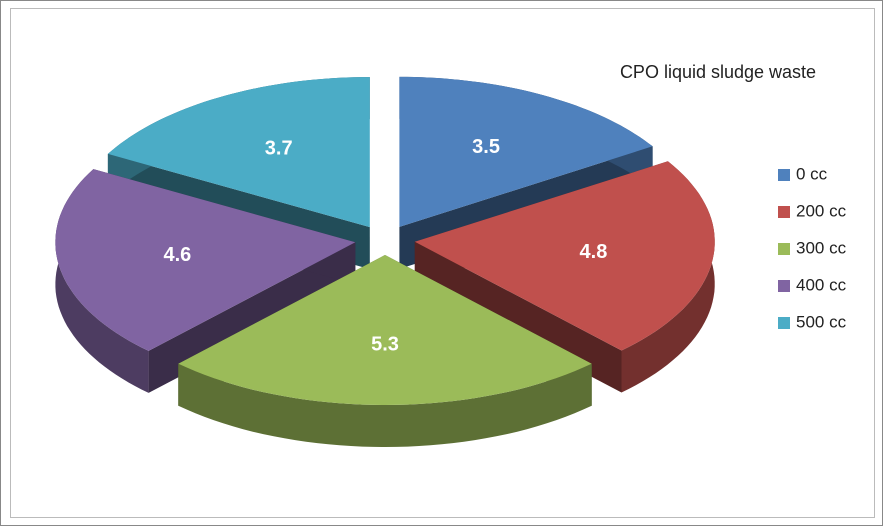 The width and height of the screenshot is (883, 526). What do you see at coordinates (718, 72) in the screenshot?
I see `chart-title: CPO liquid sludge waste` at bounding box center [718, 72].